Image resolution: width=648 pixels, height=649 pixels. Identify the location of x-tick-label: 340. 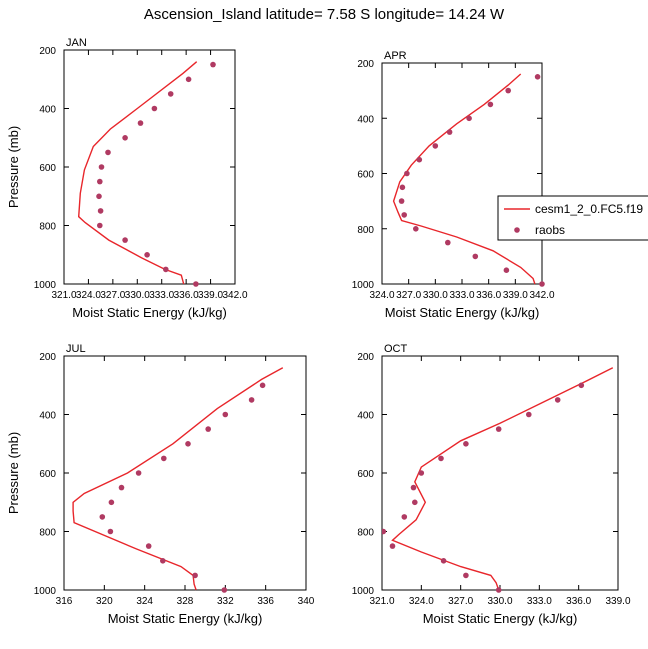
(306, 601).